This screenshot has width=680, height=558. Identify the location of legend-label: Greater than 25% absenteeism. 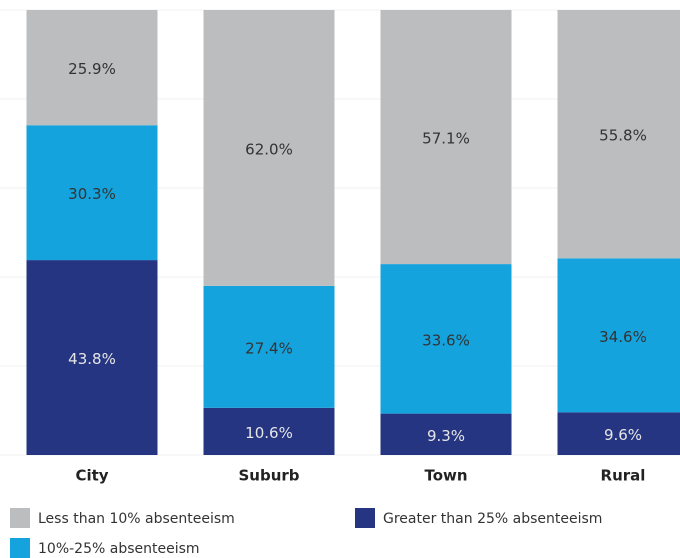
(492, 519).